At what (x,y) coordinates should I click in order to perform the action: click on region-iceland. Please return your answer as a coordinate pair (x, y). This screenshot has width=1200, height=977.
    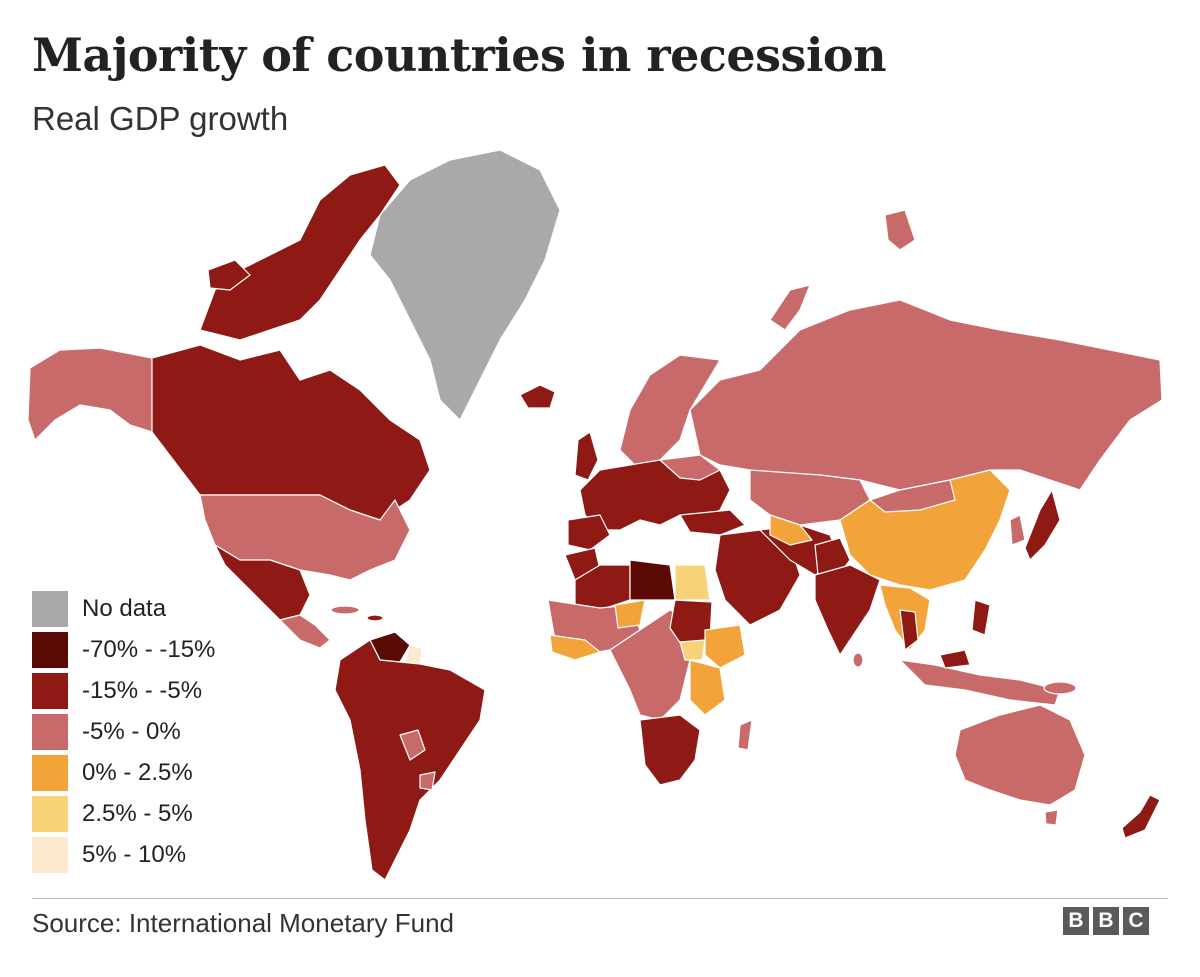
    Looking at the image, I should click on (537, 396).